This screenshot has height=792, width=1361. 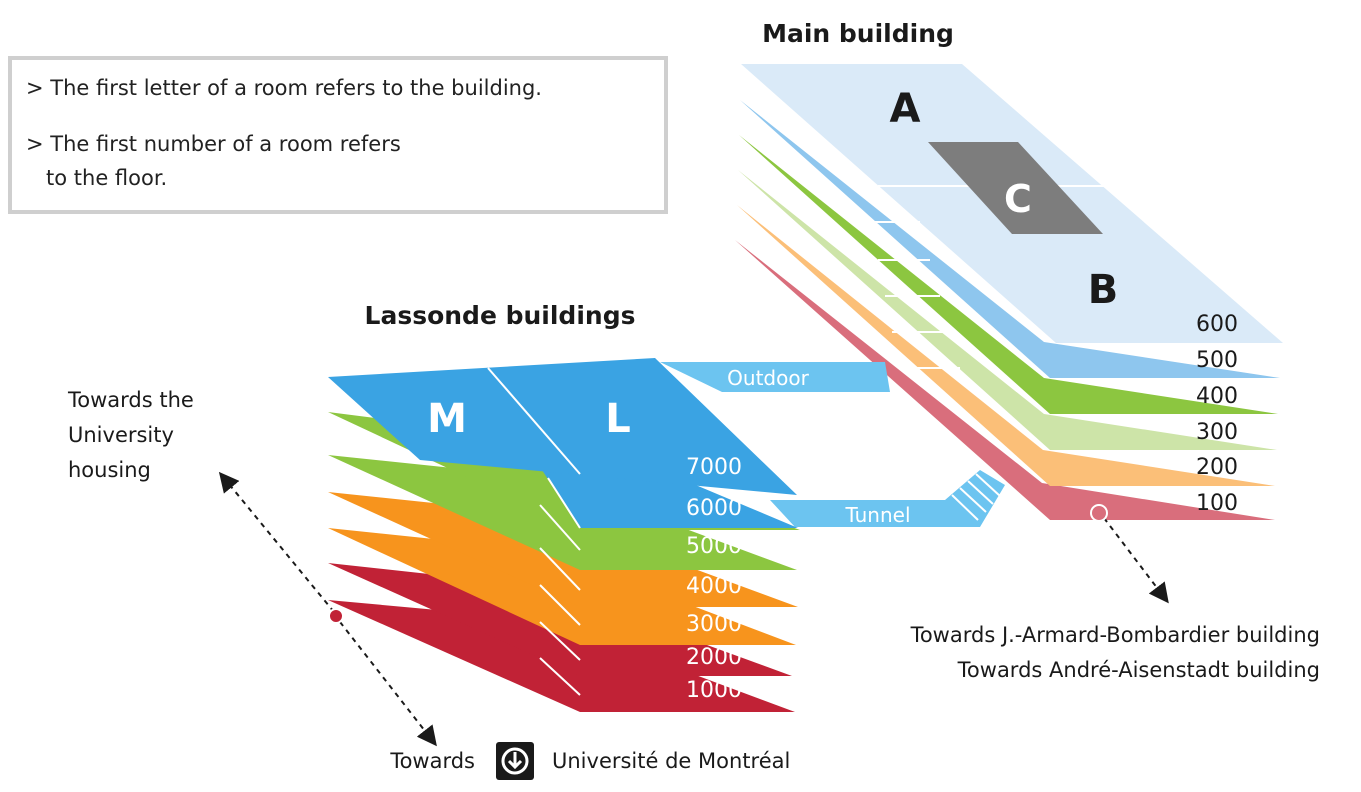 I want to click on section-c-block, so click(x=1015, y=188).